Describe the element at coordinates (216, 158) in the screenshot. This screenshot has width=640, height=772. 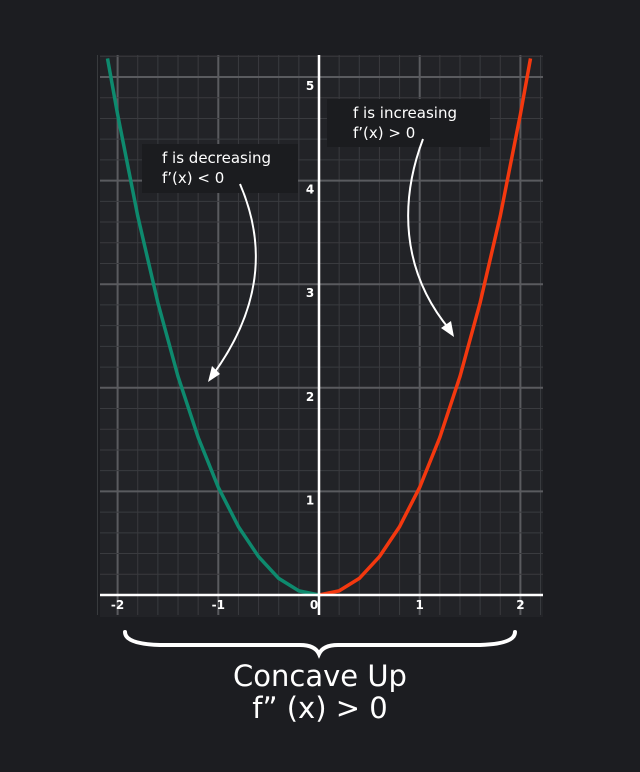
I see `annotation-decreasing-line1: f is decreasing` at that location.